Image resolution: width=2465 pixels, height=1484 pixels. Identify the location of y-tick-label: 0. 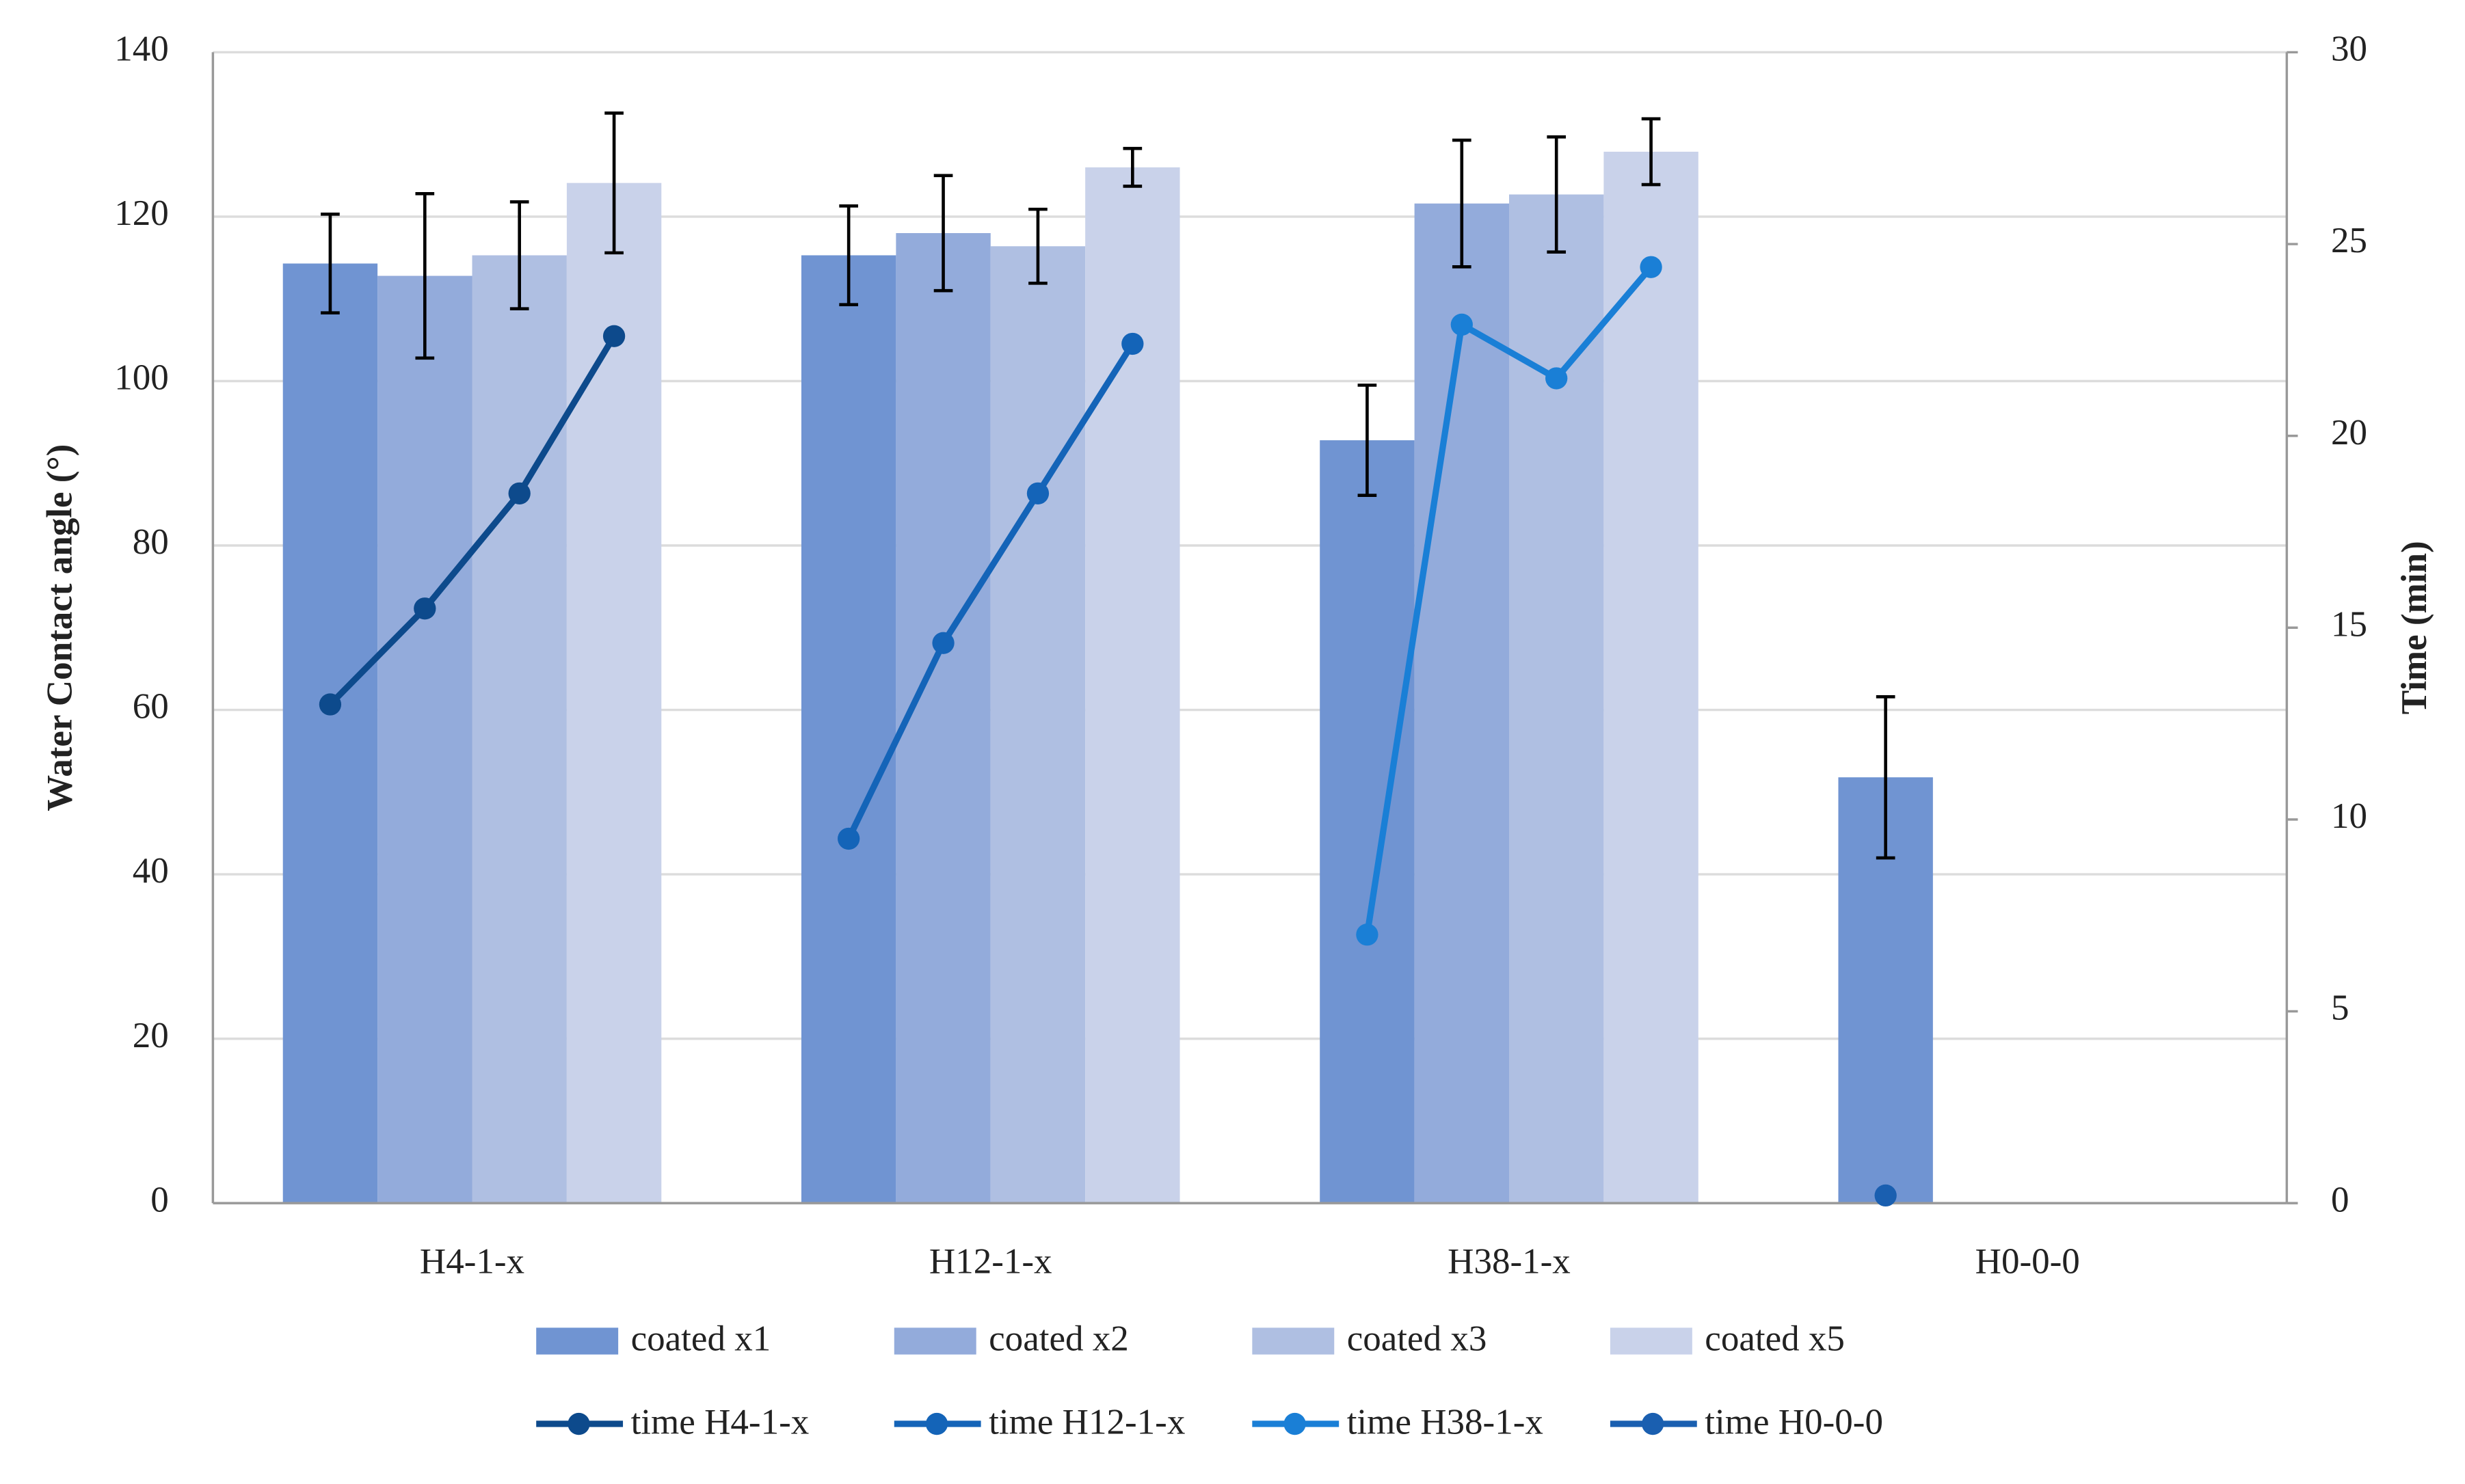
(160, 1200).